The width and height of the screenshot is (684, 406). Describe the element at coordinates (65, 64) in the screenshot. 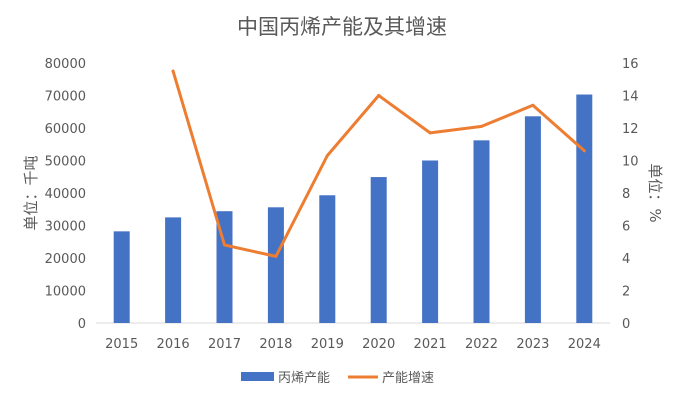

I see `y-tick-label: 80000` at that location.